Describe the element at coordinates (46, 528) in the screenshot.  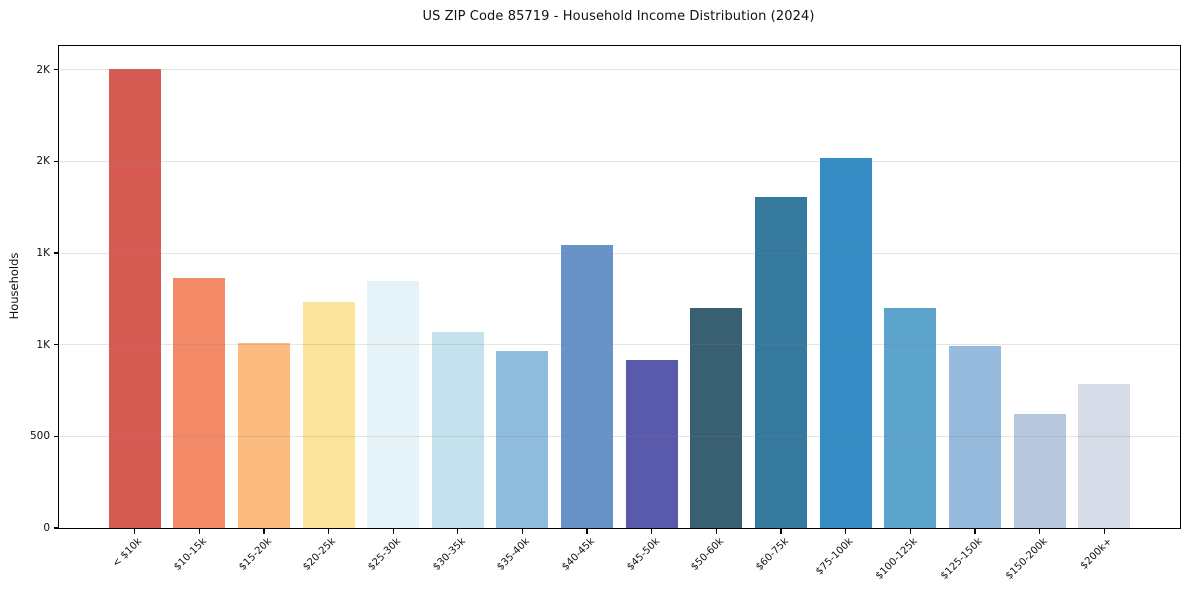
I see `y-tick-label: 0` at that location.